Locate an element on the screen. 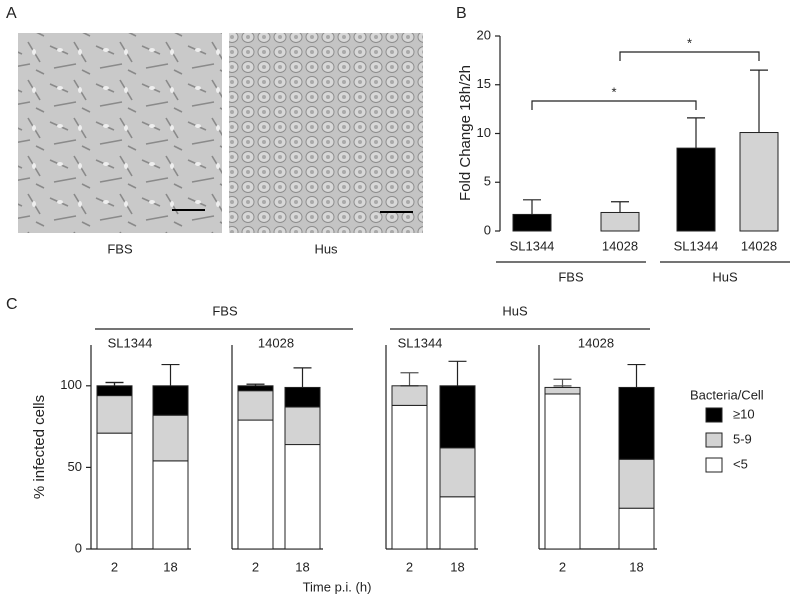 Image resolution: width=800 pixels, height=598 pixels. legend-label: ≥10 is located at coordinates (744, 413).